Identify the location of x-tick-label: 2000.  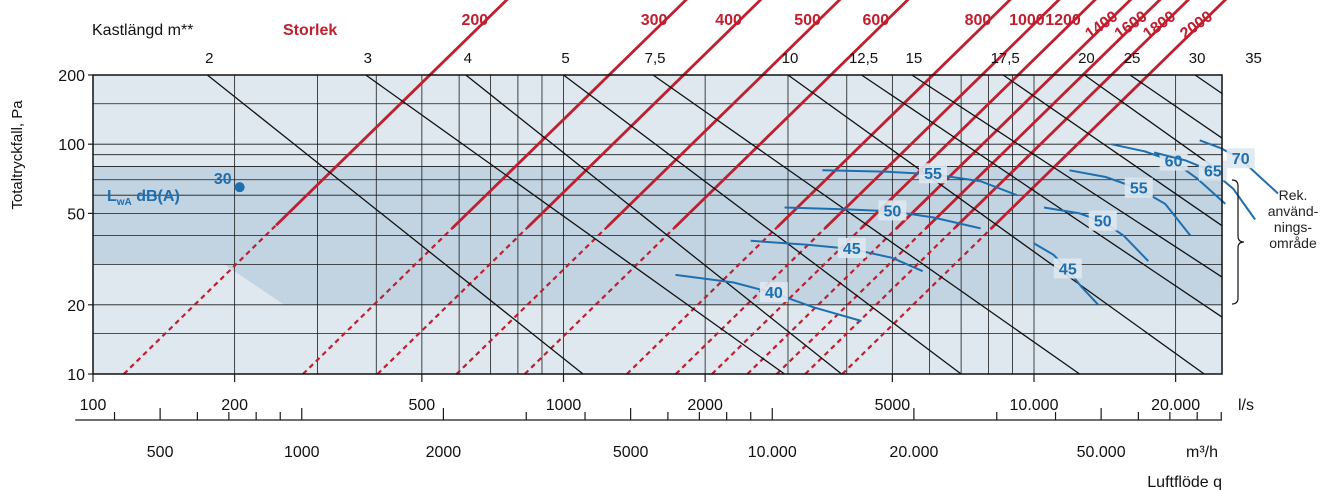
(705, 405).